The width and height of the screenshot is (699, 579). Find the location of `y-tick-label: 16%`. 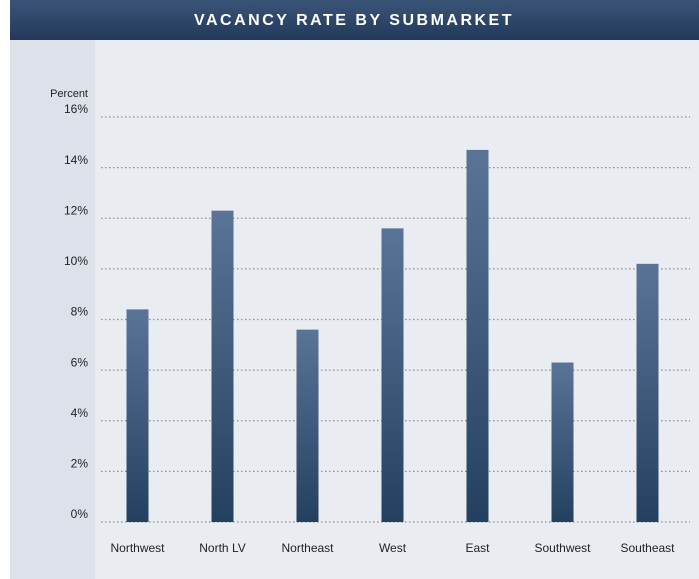

y-tick-label: 16% is located at coordinates (76, 109).